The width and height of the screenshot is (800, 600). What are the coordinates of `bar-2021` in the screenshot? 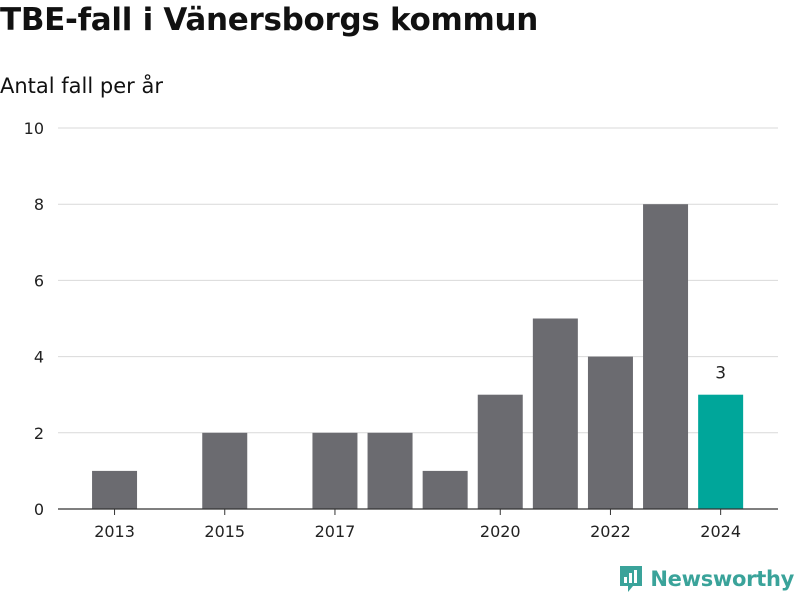 It's located at (555, 413).